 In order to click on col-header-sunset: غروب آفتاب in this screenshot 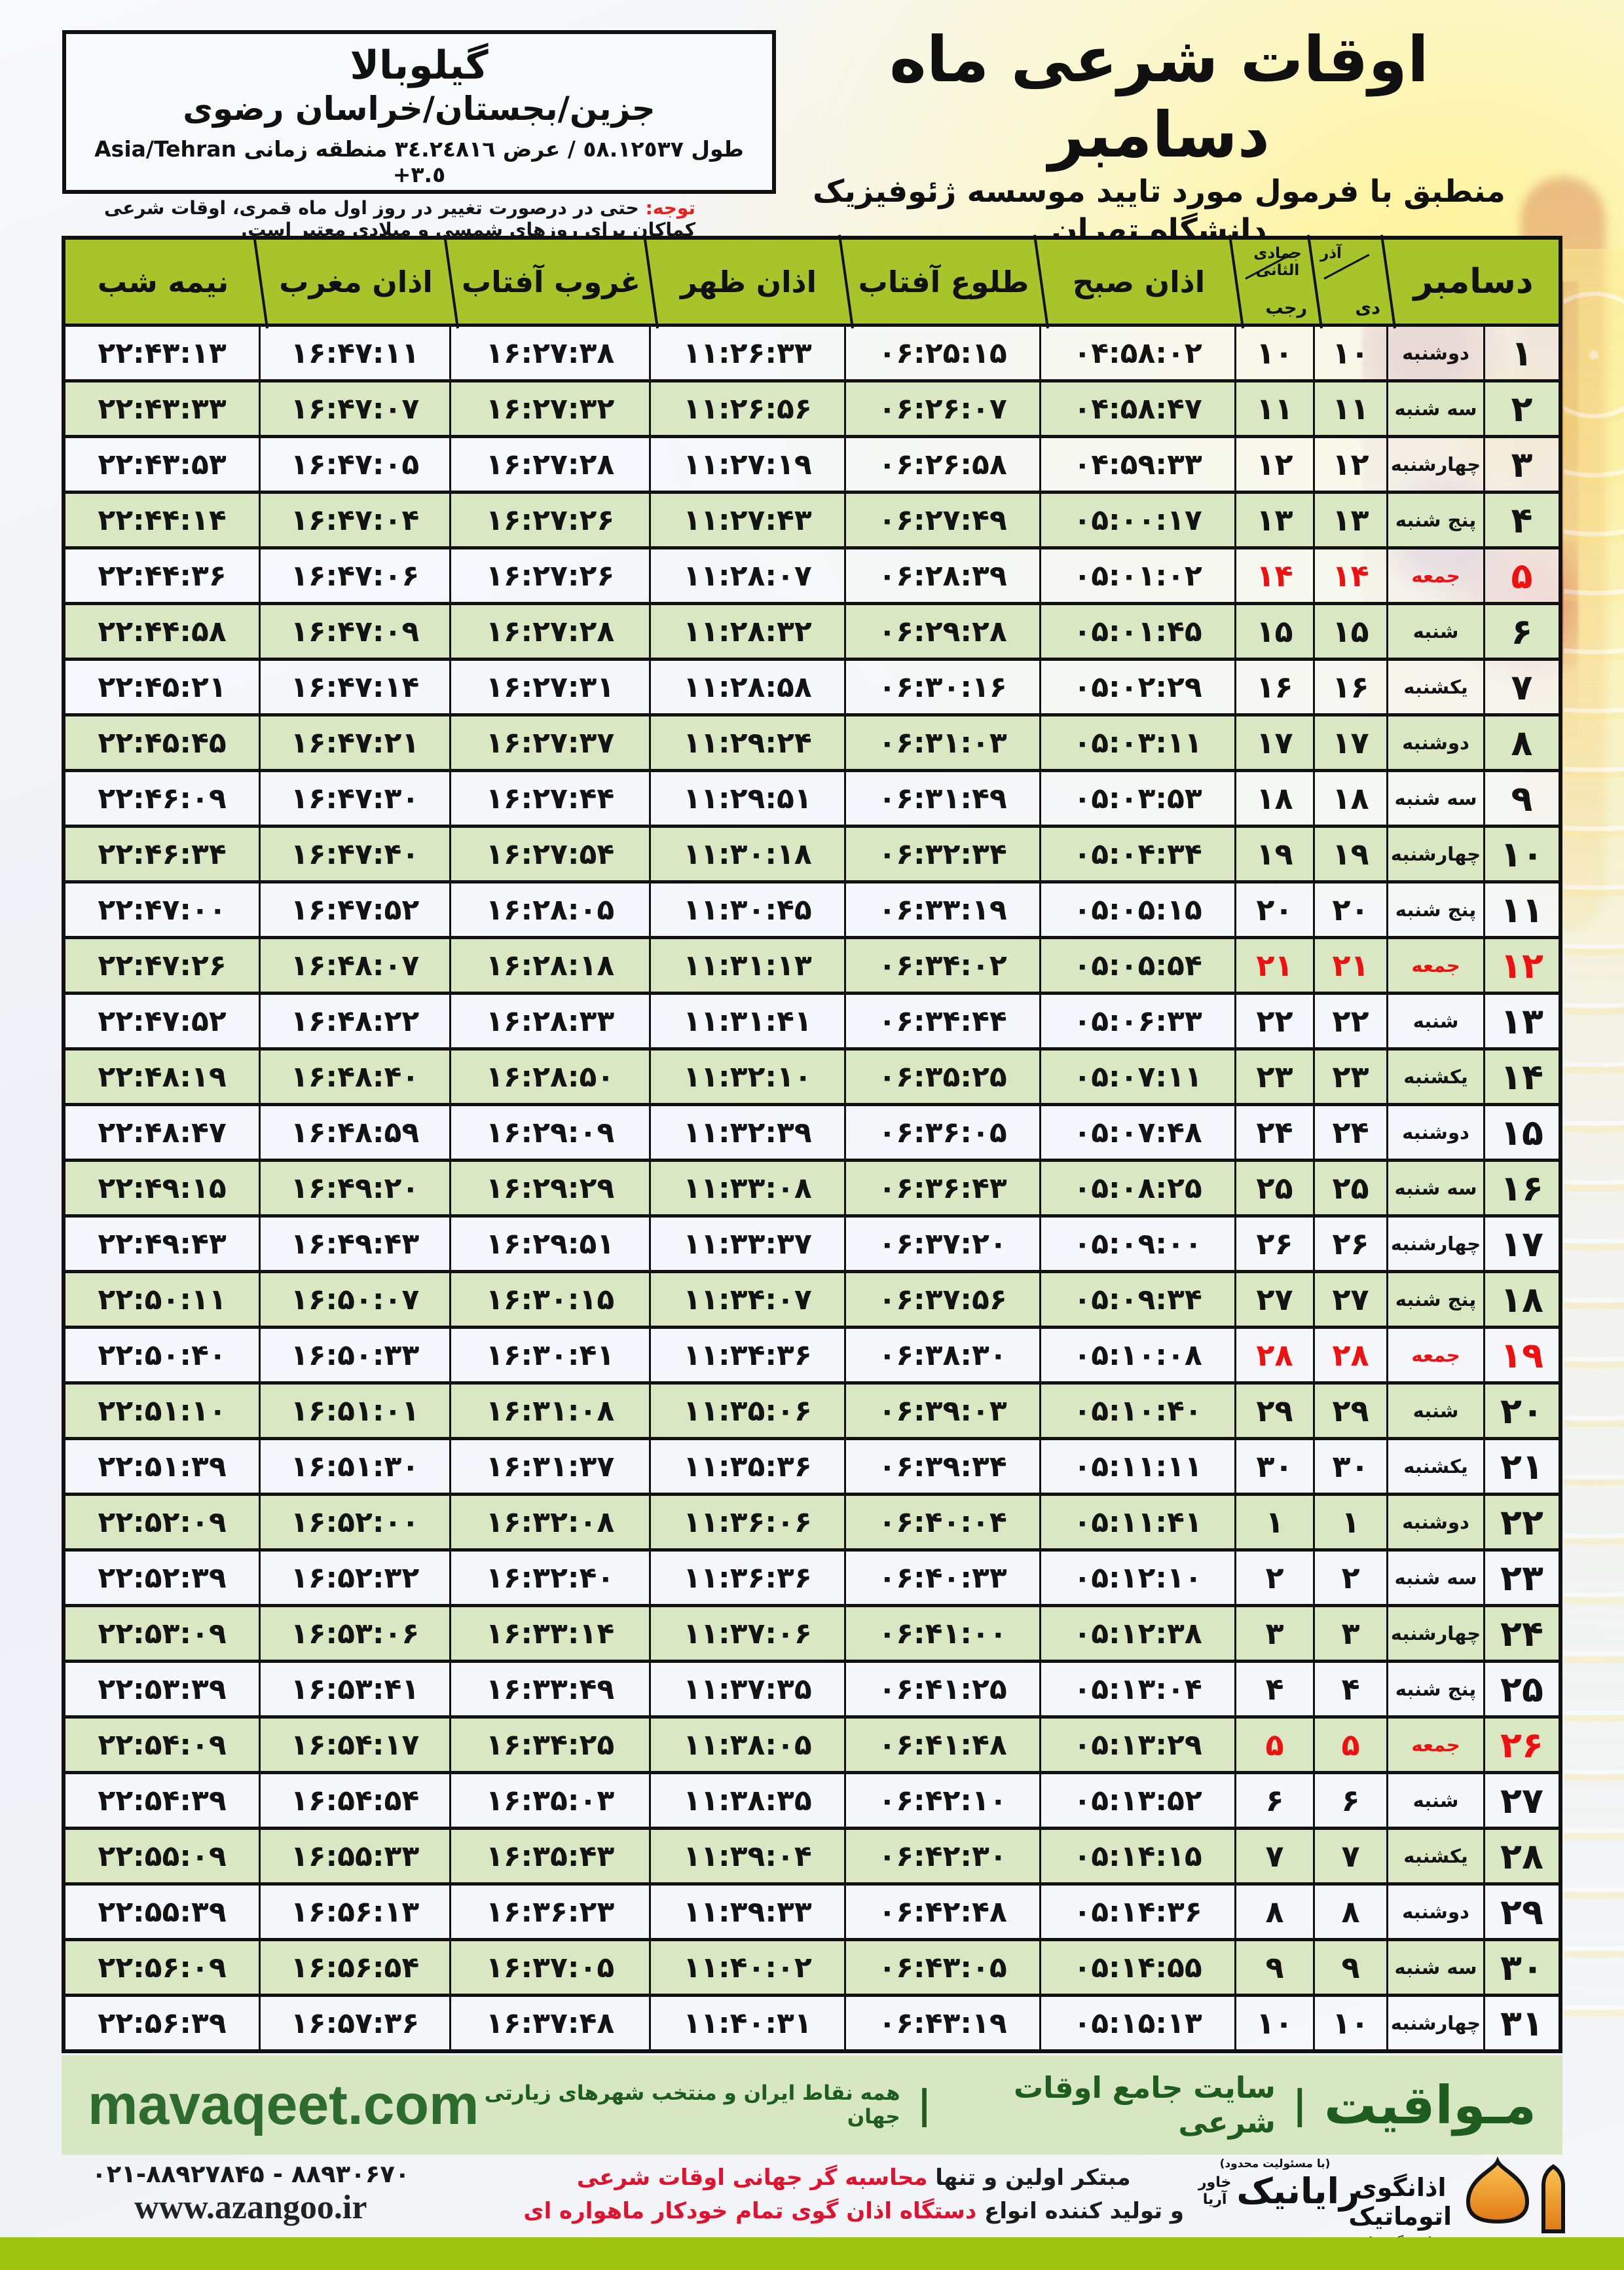, I will do `click(551, 282)`.